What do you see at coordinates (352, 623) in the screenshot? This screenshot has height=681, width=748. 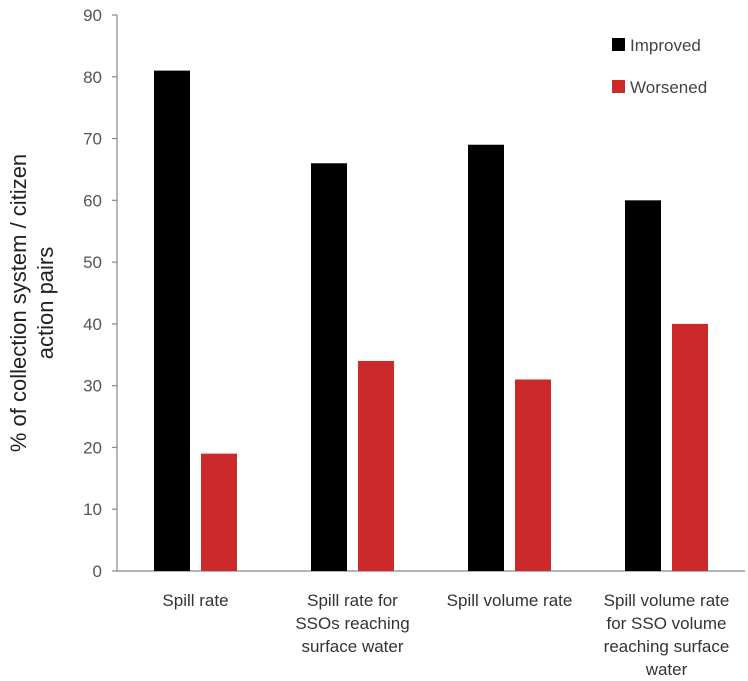 I see `category-label: Spill rate for SSOs reaching surface water` at bounding box center [352, 623].